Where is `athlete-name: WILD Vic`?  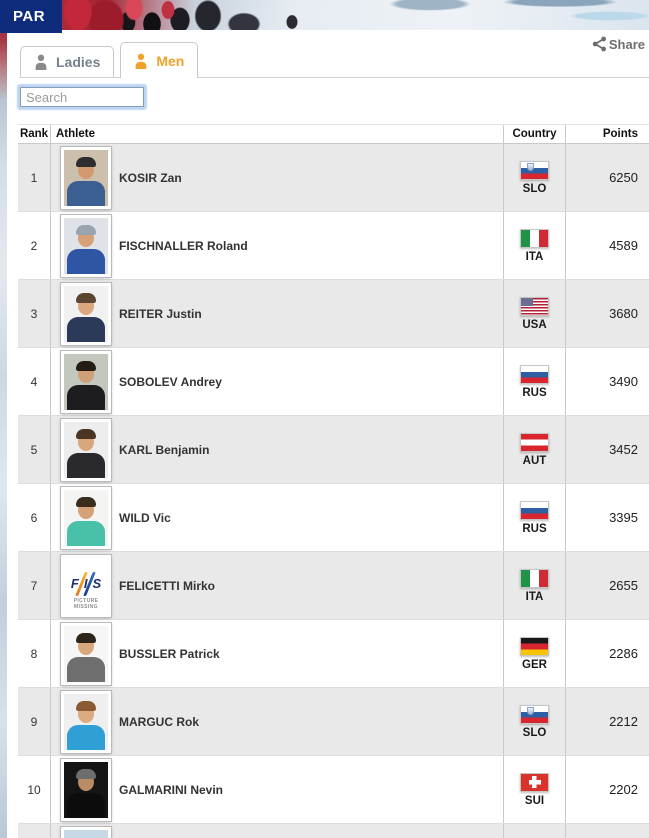
athlete-name: WILD Vic is located at coordinates (145, 517).